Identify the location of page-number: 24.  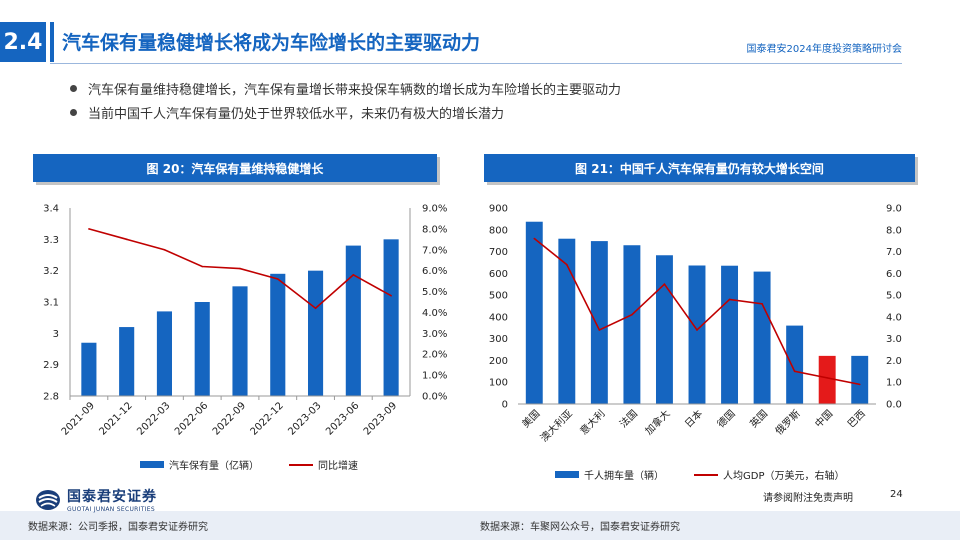
(896, 494).